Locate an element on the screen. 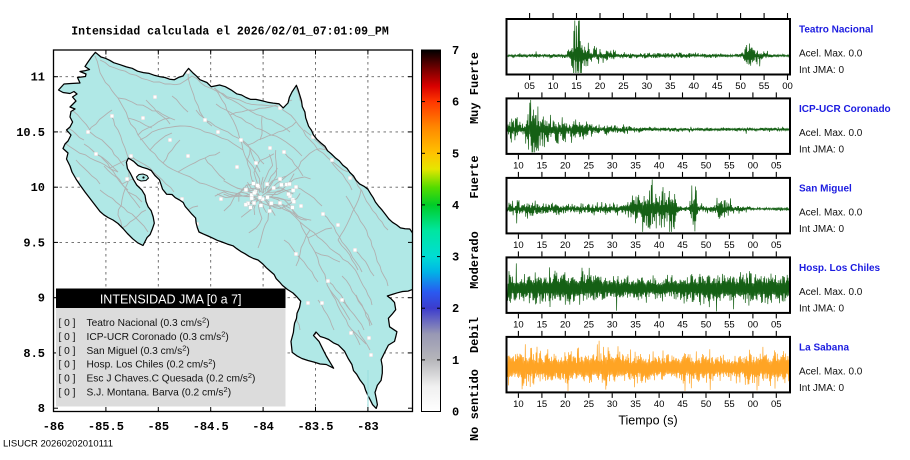  svg-text: -83.5 is located at coordinates (315, 427).